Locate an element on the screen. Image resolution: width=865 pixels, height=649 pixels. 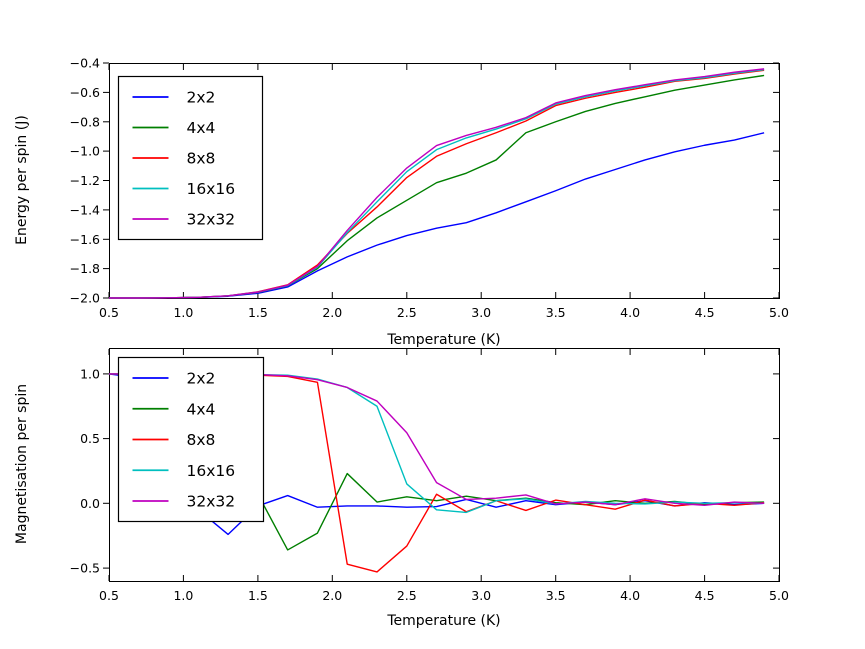
y-tick-label: −1.4 is located at coordinates (85, 209).